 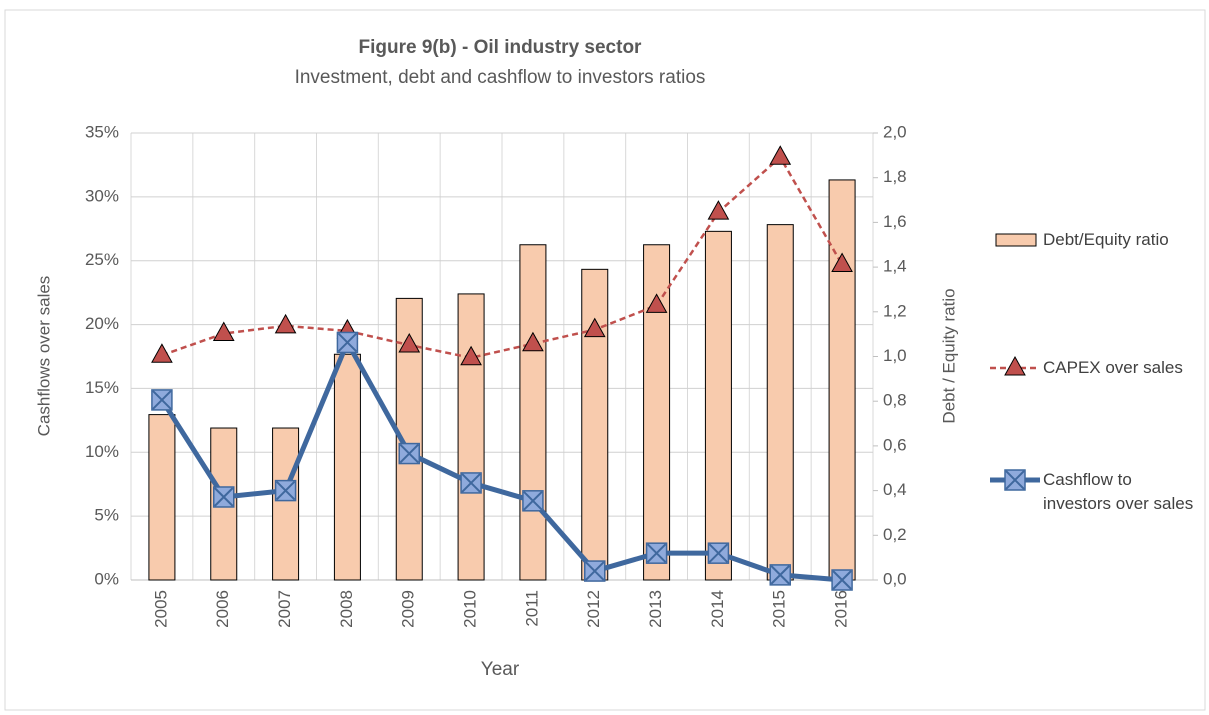 What do you see at coordinates (895, 578) in the screenshot?
I see `y2-tick-label: 0,0` at bounding box center [895, 578].